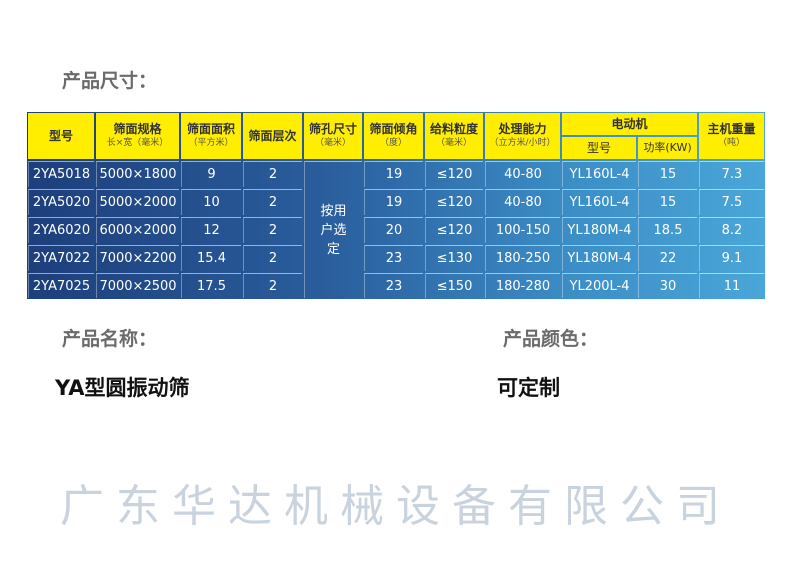 The image size is (790, 568). Describe the element at coordinates (731, 230) in the screenshot. I see `table-cell: 8.2` at that location.